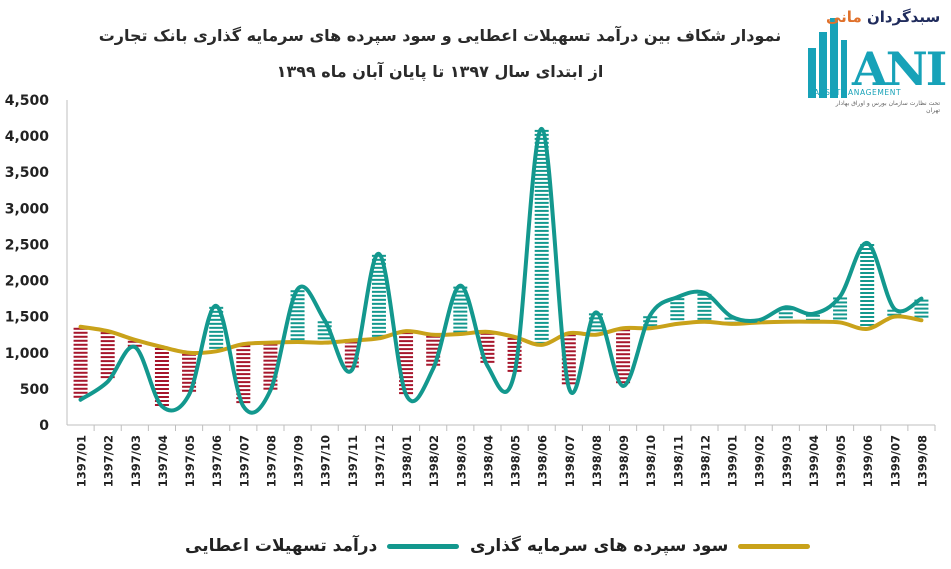  What do you see at coordinates (27, 101) in the screenshot?
I see `y-tick-label: 4,500` at bounding box center [27, 101].